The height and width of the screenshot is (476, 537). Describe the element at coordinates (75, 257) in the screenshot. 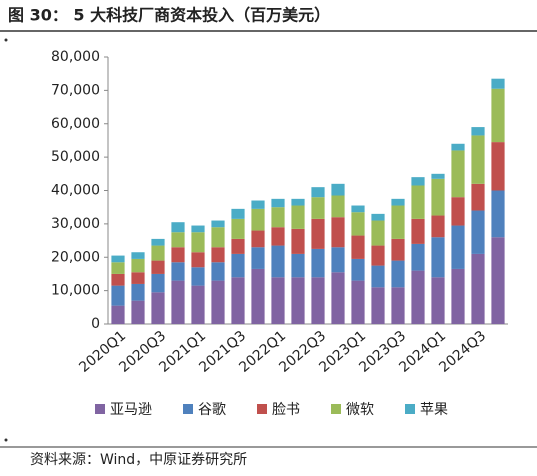

I see `y-tick-label: 20,000` at that location.